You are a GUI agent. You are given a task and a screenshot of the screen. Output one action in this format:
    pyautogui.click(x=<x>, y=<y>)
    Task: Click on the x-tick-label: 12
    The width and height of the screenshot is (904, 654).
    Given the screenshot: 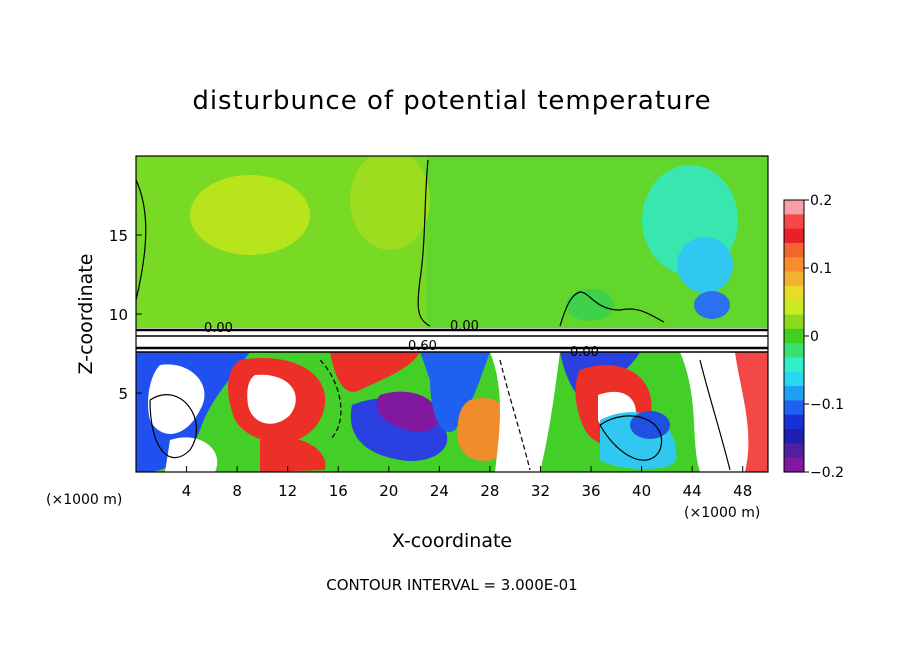 What is the action you would take?
    pyautogui.click(x=287, y=491)
    